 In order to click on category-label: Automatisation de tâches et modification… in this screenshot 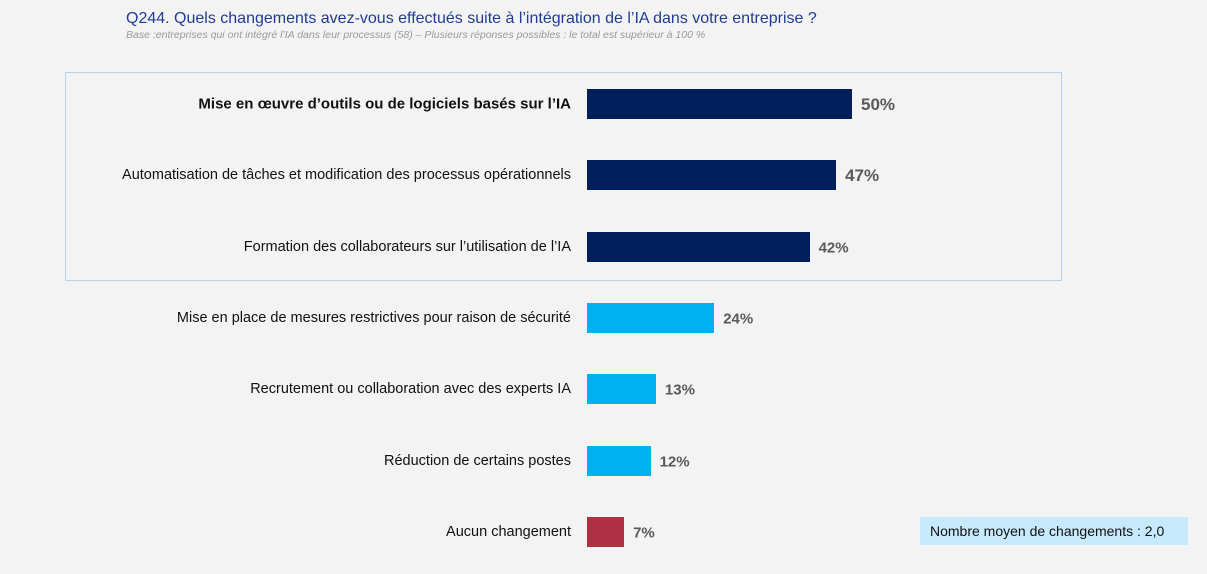, I will do `click(346, 175)`.